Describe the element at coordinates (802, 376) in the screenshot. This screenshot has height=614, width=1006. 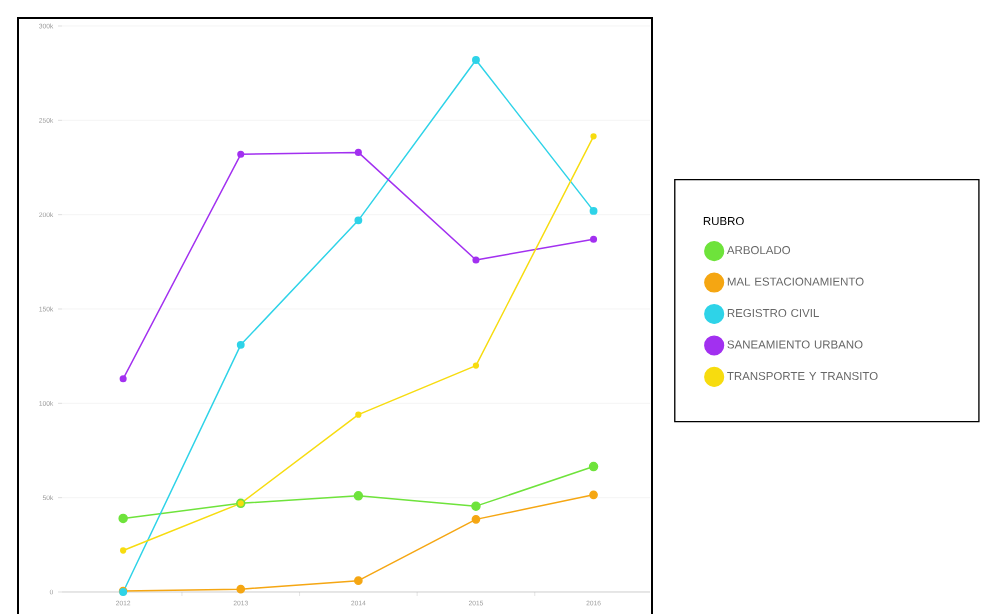
I see `legend-label: TRANSPORTE Y TRANSITO` at that location.